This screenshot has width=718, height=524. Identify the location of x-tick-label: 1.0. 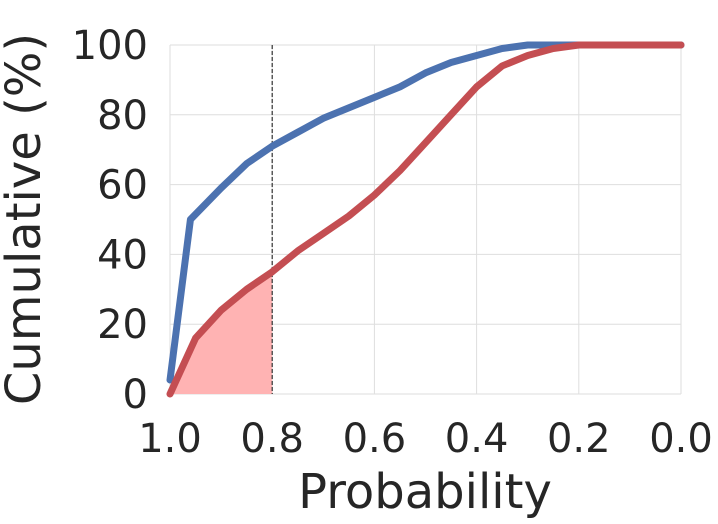
(170, 439).